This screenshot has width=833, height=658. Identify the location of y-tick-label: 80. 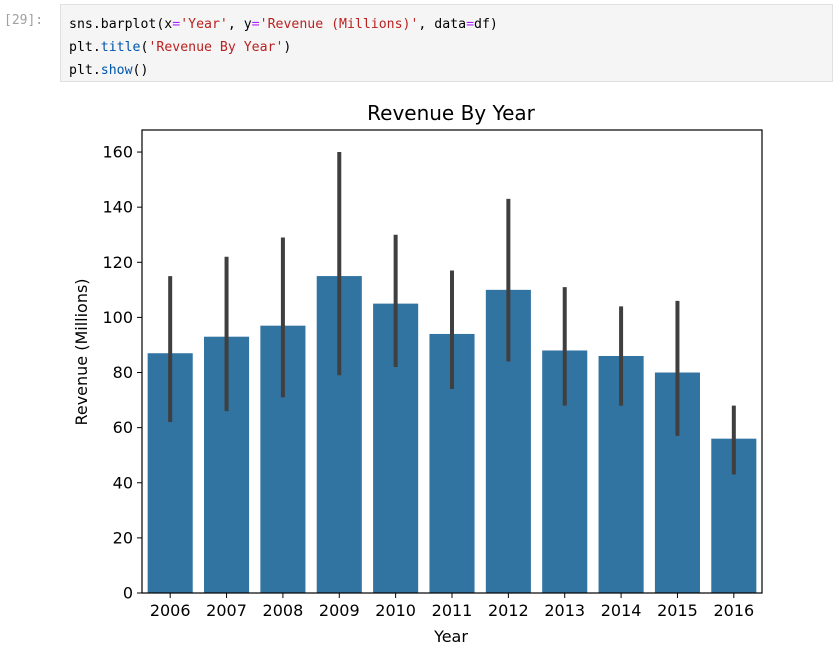
(123, 372).